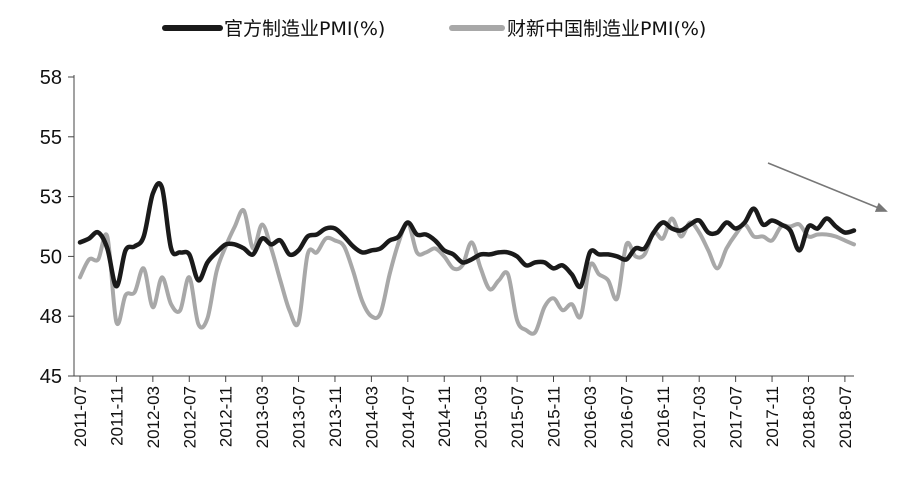 This screenshot has width=900, height=487. What do you see at coordinates (57, 227) in the screenshot?
I see `y-axis: 45 48 50 53 55 58` at bounding box center [57, 227].